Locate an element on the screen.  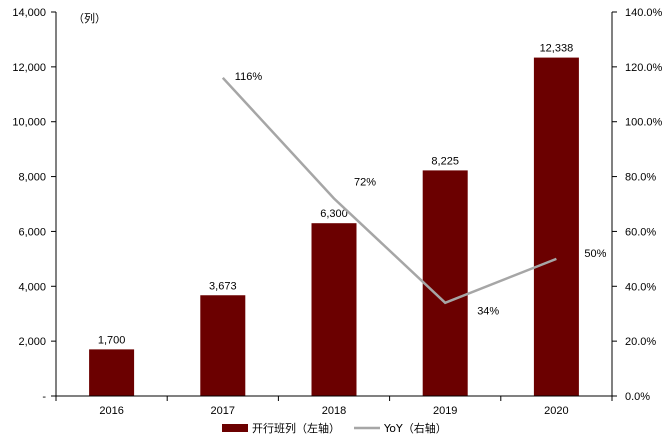
x-axis: 2016 2017 2018 2019 2020 is located at coordinates (334, 406).